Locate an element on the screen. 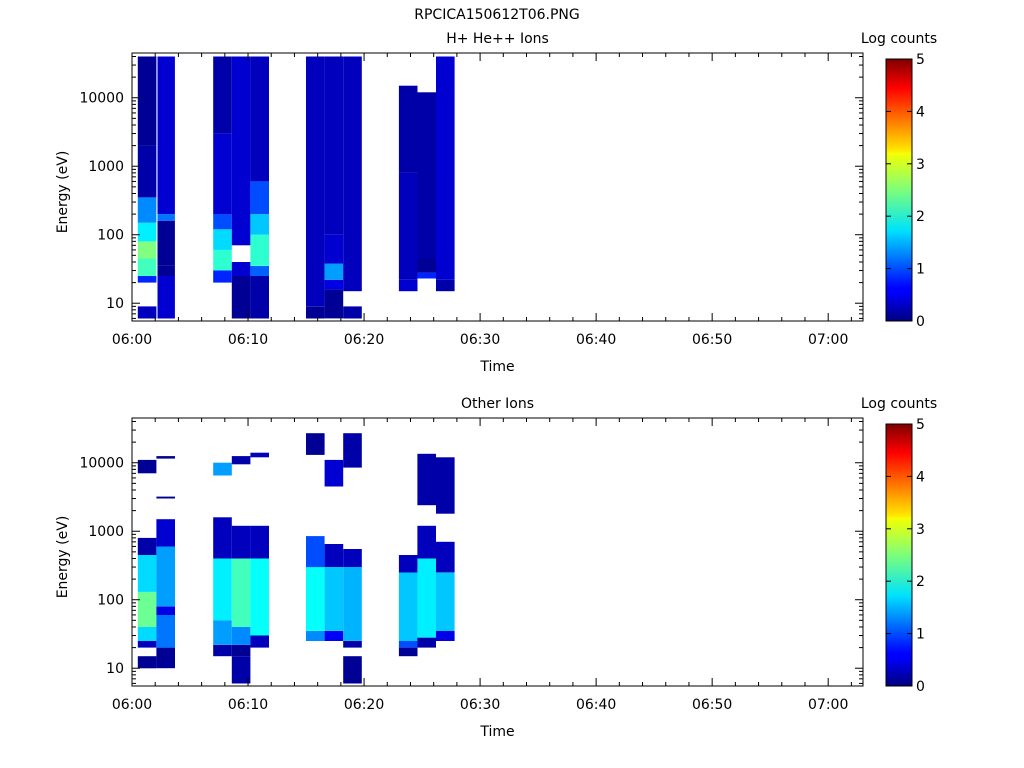 The width and height of the screenshot is (1024, 768). colorbar-tick-label: 4 is located at coordinates (920, 477).